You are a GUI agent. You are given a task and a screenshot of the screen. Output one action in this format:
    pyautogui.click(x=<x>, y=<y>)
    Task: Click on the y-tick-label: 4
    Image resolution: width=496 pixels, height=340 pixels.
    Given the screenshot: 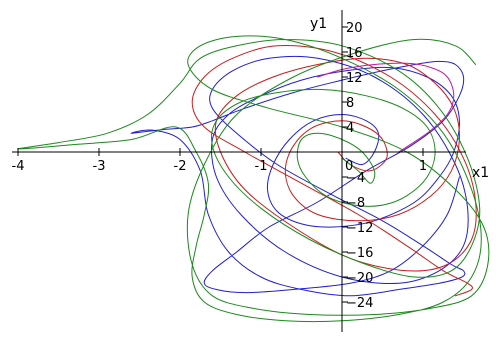 What is the action you would take?
    pyautogui.click(x=350, y=128)
    